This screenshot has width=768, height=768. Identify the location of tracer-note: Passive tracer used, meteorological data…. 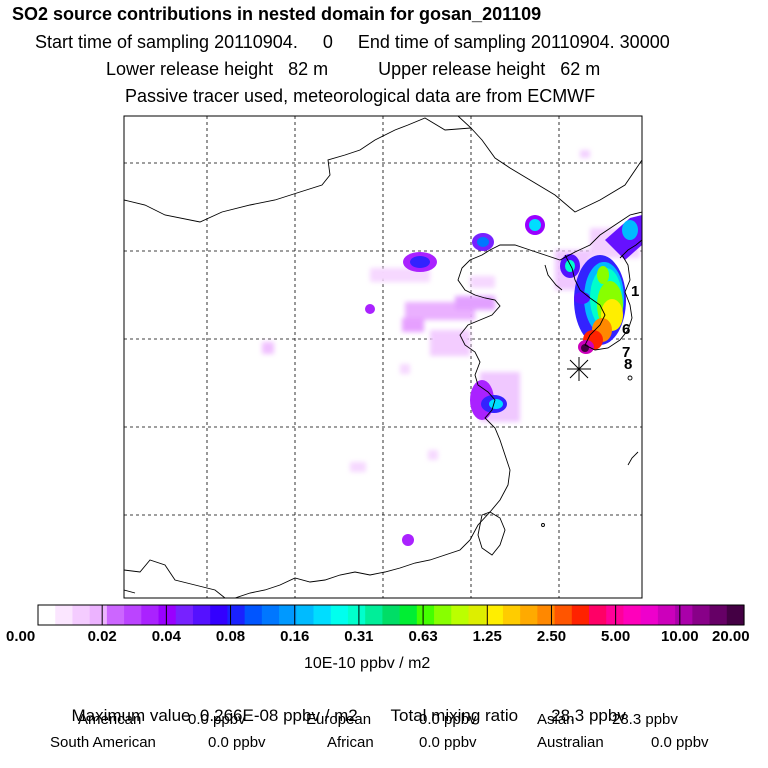
(360, 96).